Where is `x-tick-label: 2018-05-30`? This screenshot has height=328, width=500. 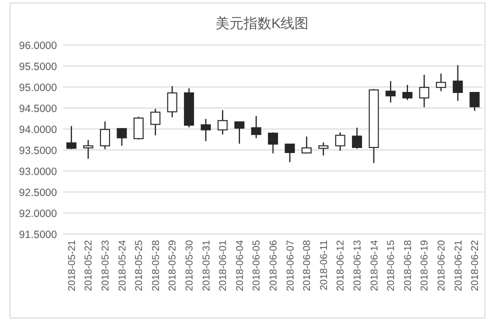 x-tick-label: 2018-05-30 is located at coordinates (190, 266).